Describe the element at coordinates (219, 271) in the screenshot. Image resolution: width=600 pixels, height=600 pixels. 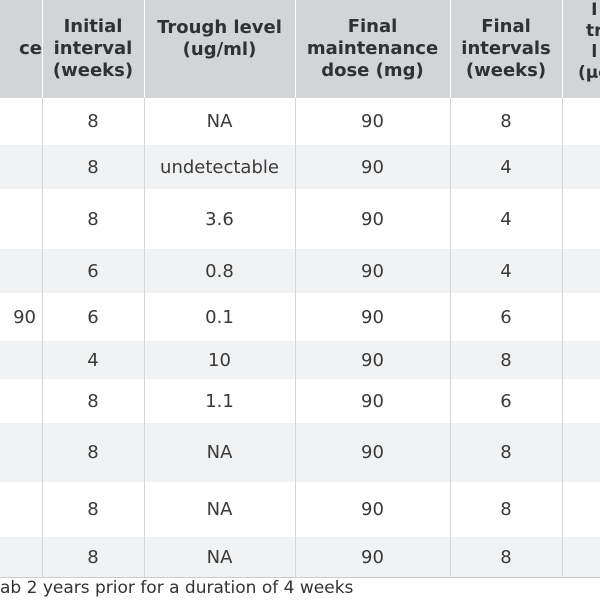
I see `table-cell: 0.8` at that location.